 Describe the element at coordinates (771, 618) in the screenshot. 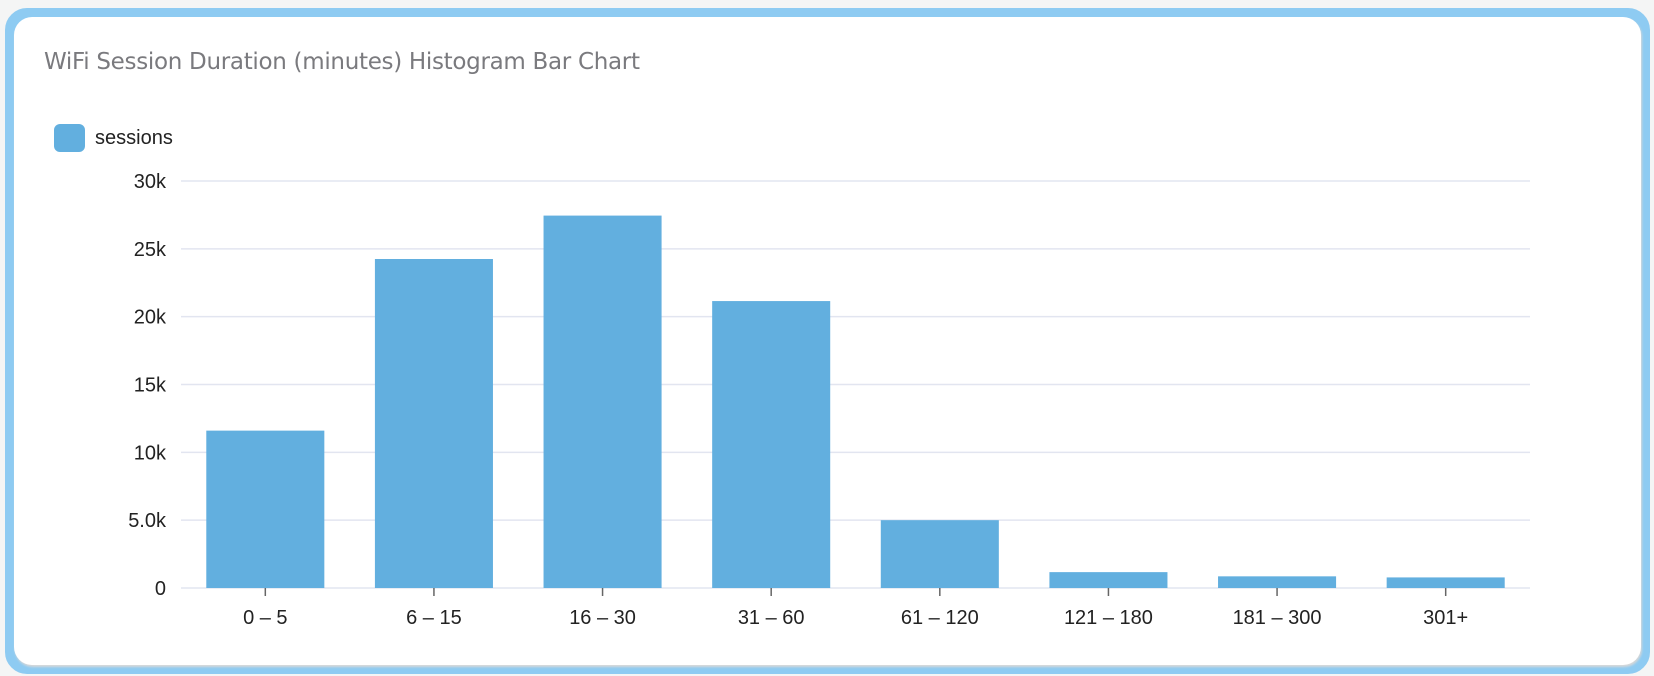

I see `x-tick-label: 31 – 60` at that location.